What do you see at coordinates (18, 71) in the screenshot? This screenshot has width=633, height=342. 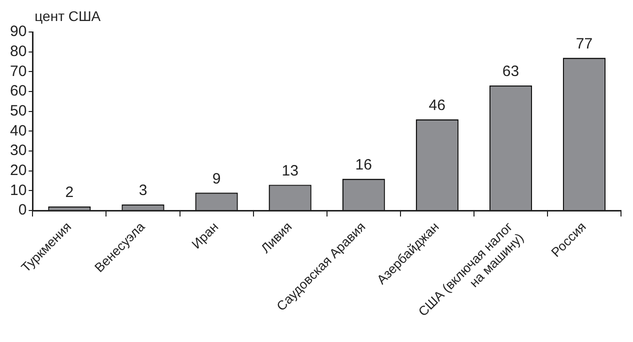 I see `y-tick-label: 70` at bounding box center [18, 71].